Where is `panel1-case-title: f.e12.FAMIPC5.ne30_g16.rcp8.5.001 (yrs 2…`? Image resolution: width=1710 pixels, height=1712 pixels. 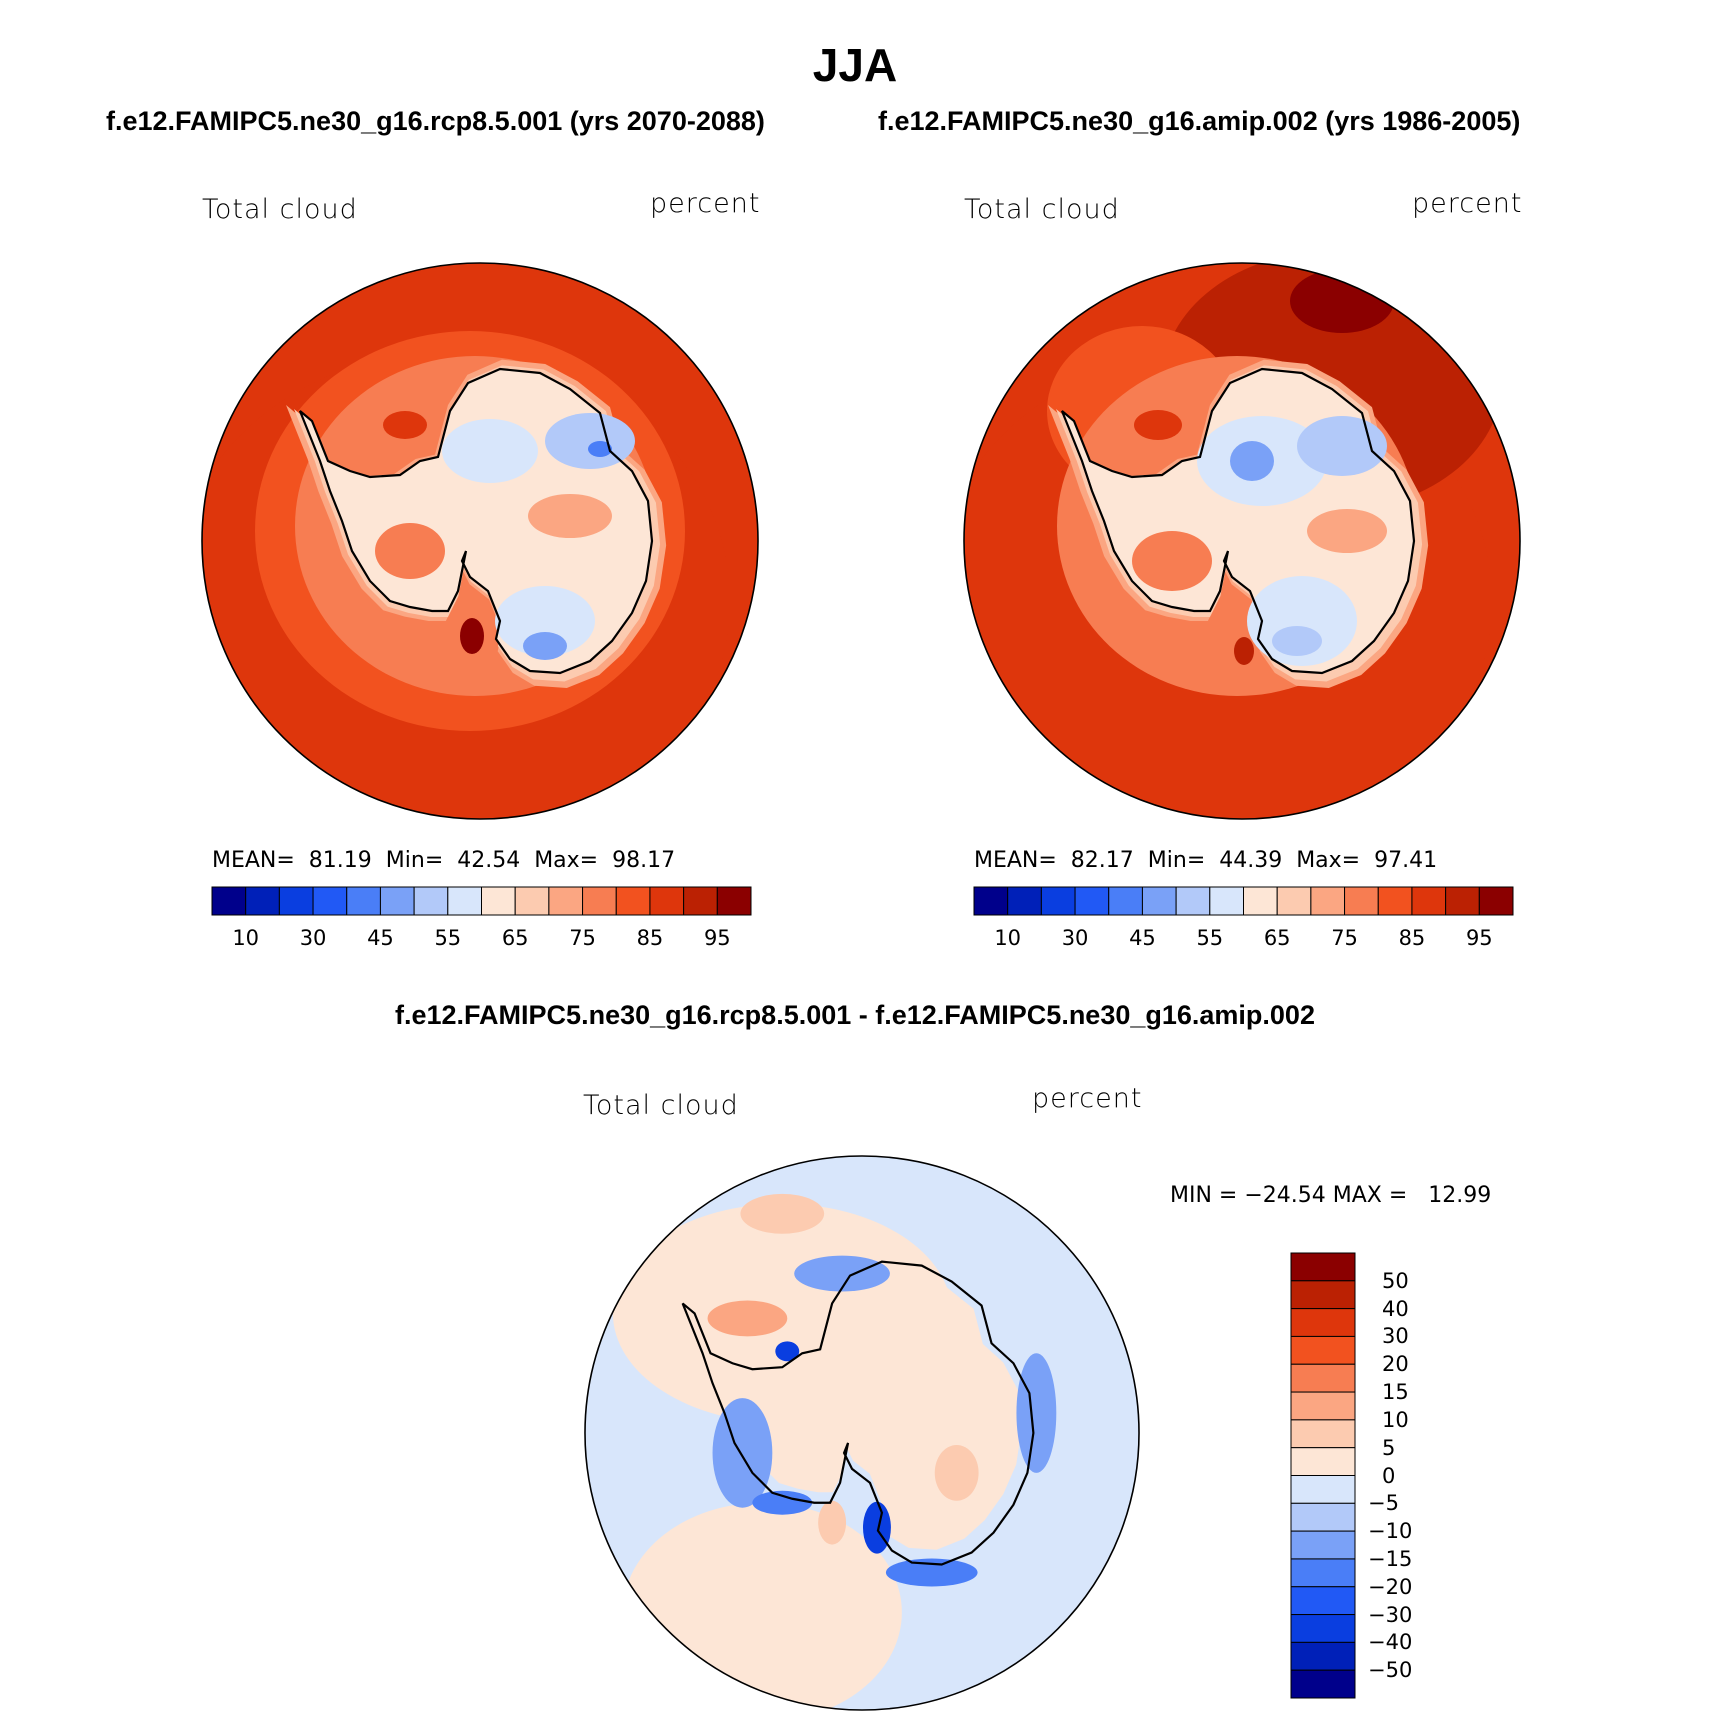
panel1-case-title: f.e12.FAMIPC5.ne30_g16.rcp8.5.001 (yrs 2… is located at coordinates (435, 121).